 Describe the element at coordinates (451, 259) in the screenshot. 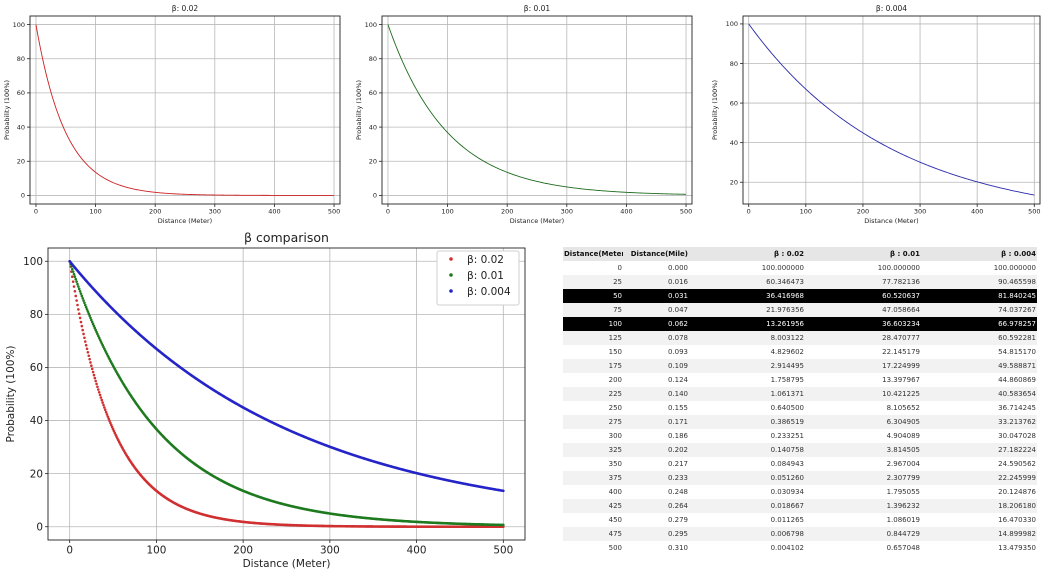

I see `legend-marker` at that location.